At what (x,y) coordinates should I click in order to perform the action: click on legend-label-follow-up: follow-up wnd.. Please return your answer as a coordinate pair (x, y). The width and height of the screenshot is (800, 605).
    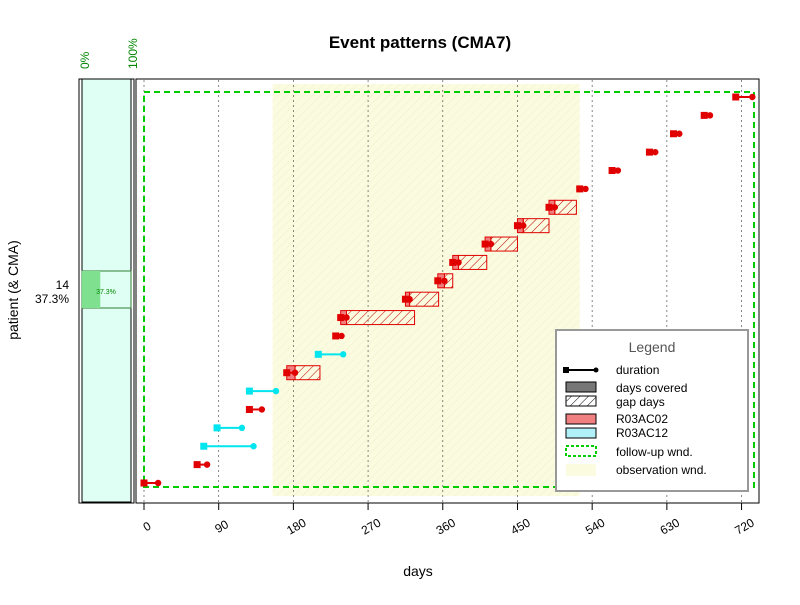
    Looking at the image, I should click on (654, 452).